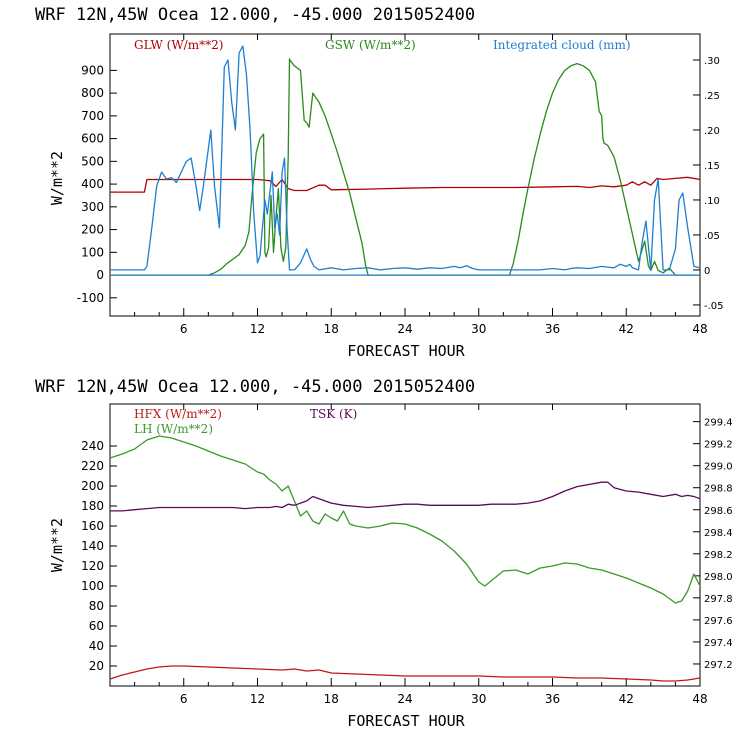  What do you see at coordinates (718, 621) in the screenshot?
I see `y2-tick-label: 297.6` at bounding box center [718, 621].